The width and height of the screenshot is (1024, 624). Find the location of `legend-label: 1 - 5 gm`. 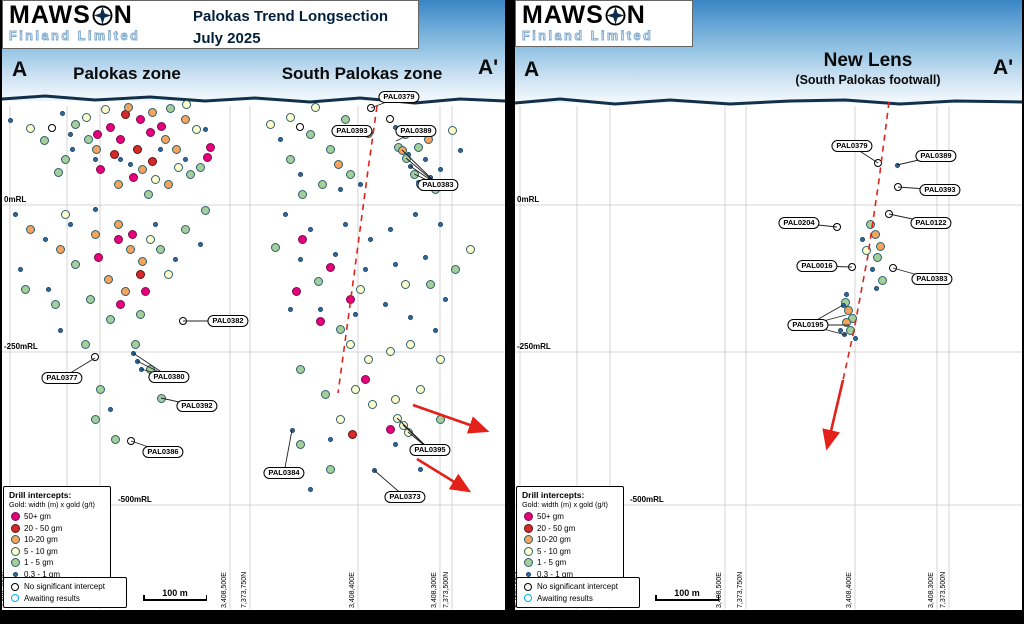

legend-label: 1 - 5 gm is located at coordinates (39, 563).